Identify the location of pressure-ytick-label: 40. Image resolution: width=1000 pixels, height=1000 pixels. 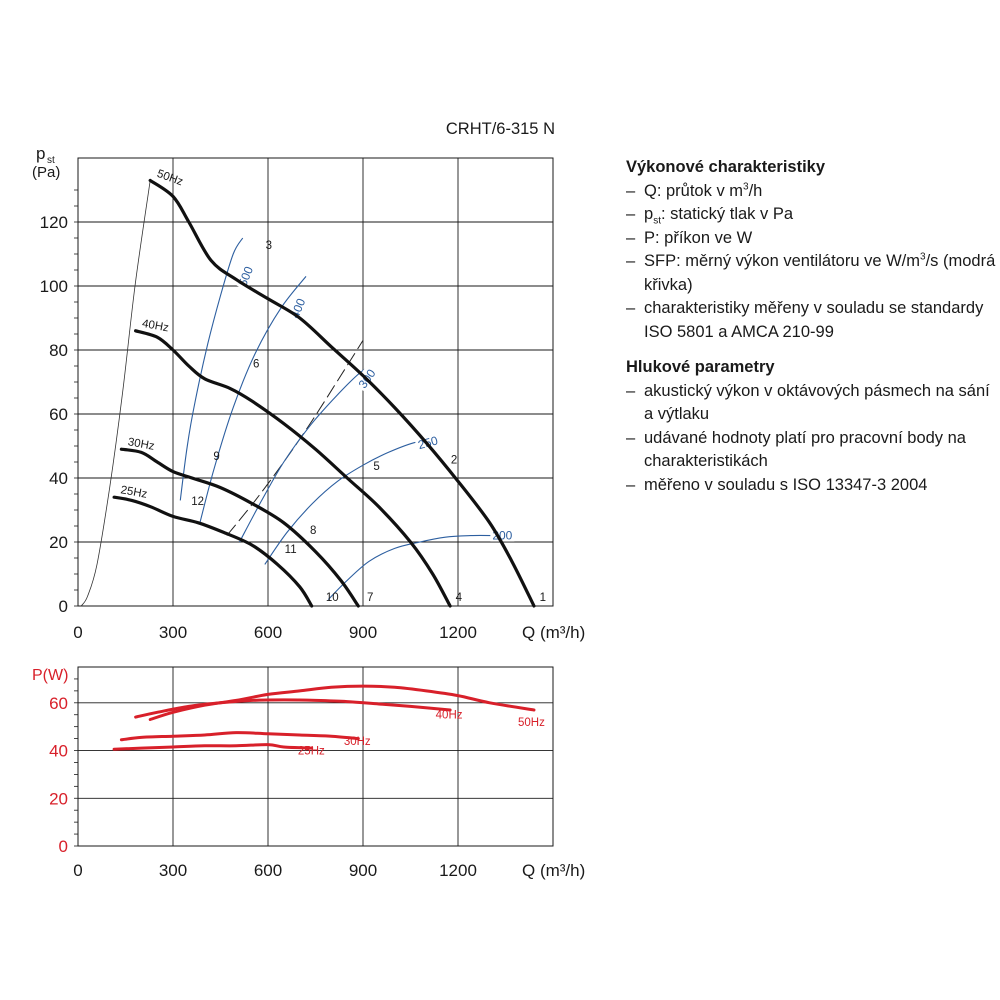
(58, 478).